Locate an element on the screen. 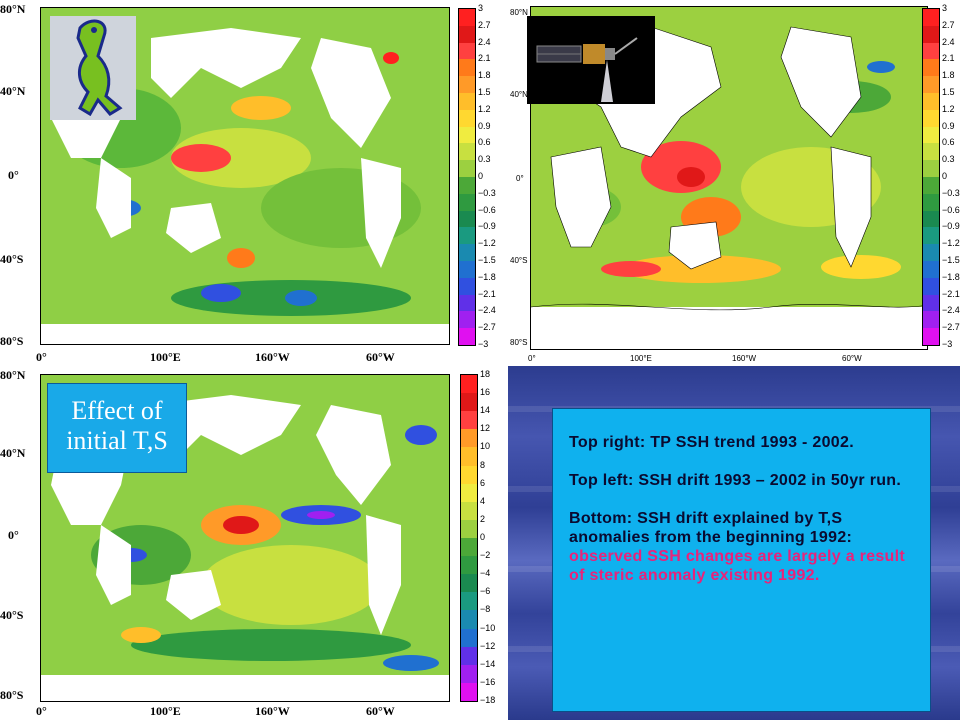 This screenshot has width=960, height=720. colorbar-tick-label: −6 is located at coordinates (485, 591).